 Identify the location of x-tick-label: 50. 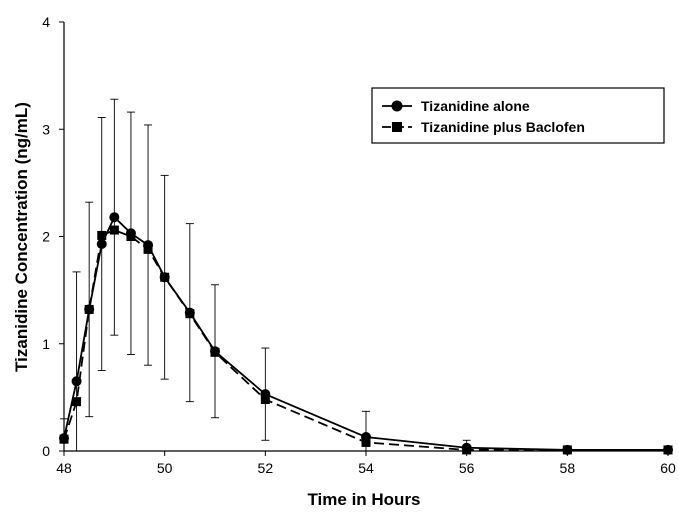
(165, 468).